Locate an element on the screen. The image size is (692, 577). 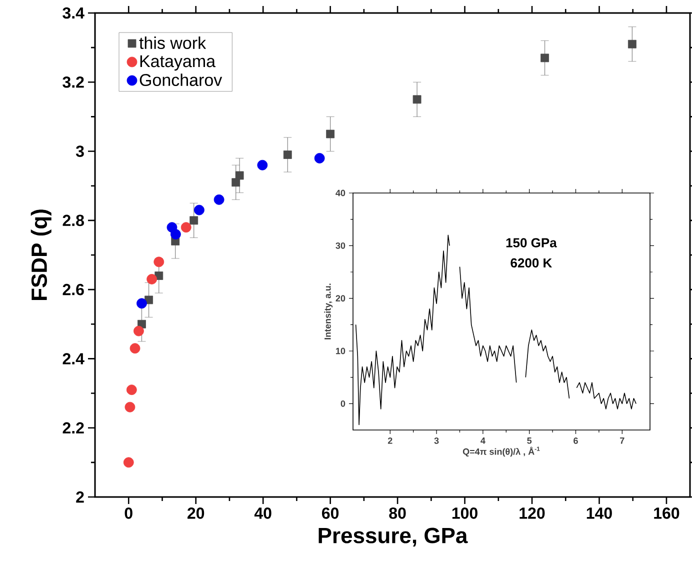
y-axis-title: Intensity, a.u. is located at coordinates (328, 312).